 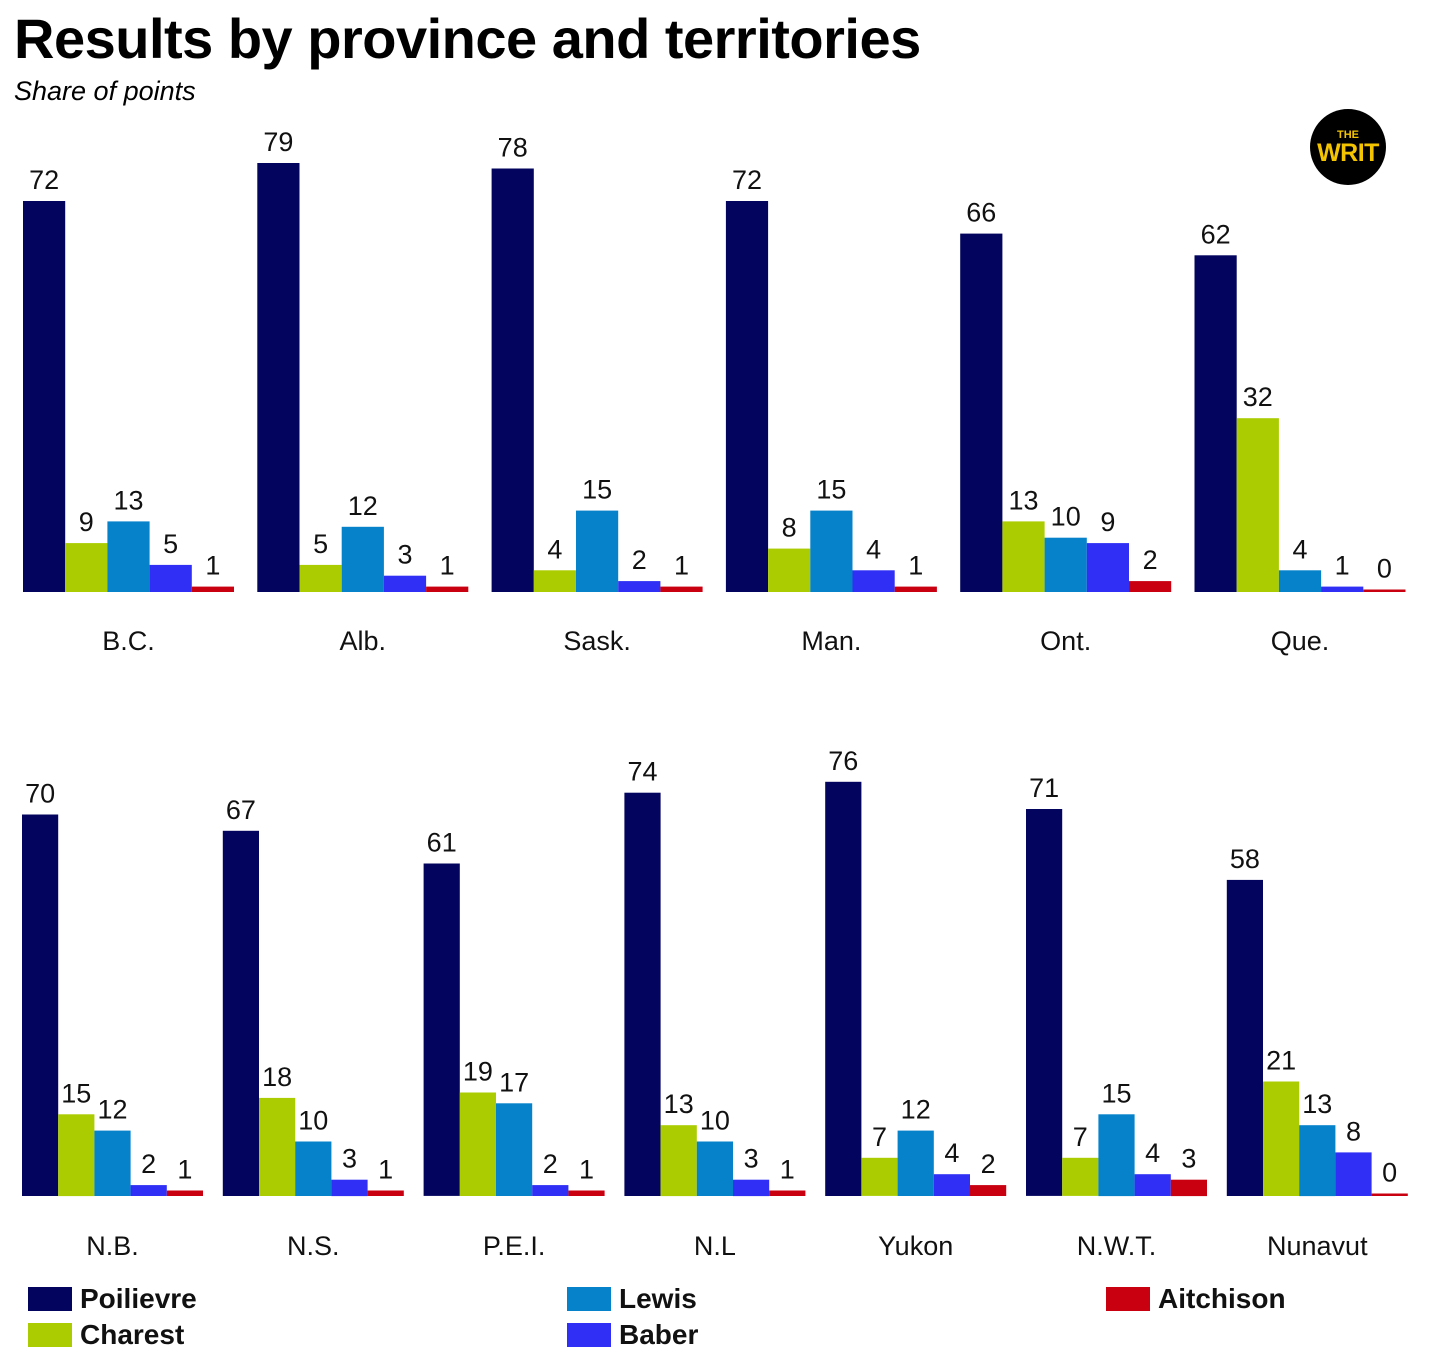 What do you see at coordinates (86, 522) in the screenshot?
I see `data-label-b-c-charest: 9` at bounding box center [86, 522].